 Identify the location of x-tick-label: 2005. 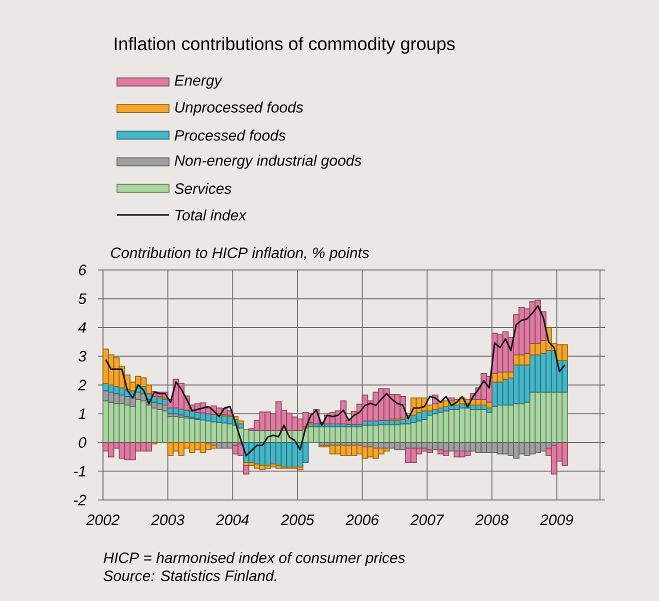
(297, 520).